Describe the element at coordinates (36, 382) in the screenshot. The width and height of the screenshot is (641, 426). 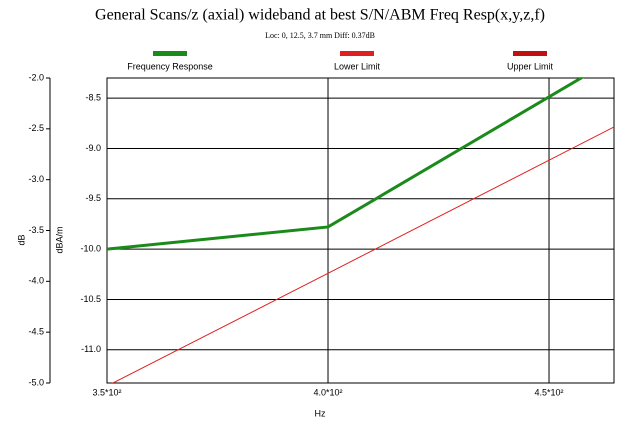
I see `y-tick-label: -5.0` at that location.